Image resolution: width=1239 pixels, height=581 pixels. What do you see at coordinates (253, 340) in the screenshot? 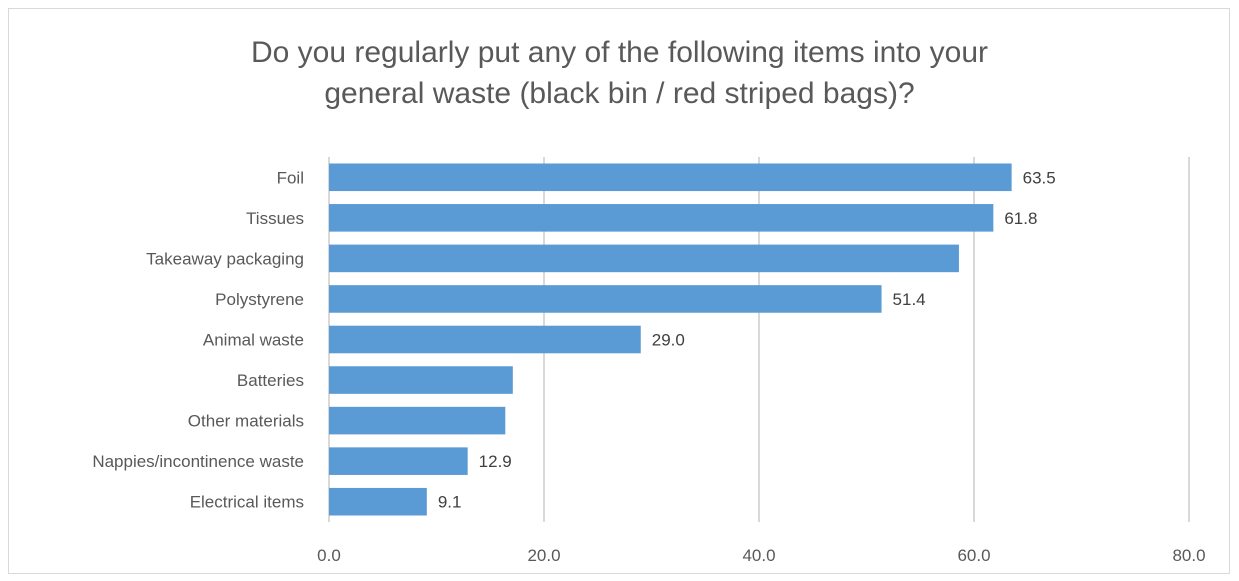
I see `category-label: Animal waste` at bounding box center [253, 340].